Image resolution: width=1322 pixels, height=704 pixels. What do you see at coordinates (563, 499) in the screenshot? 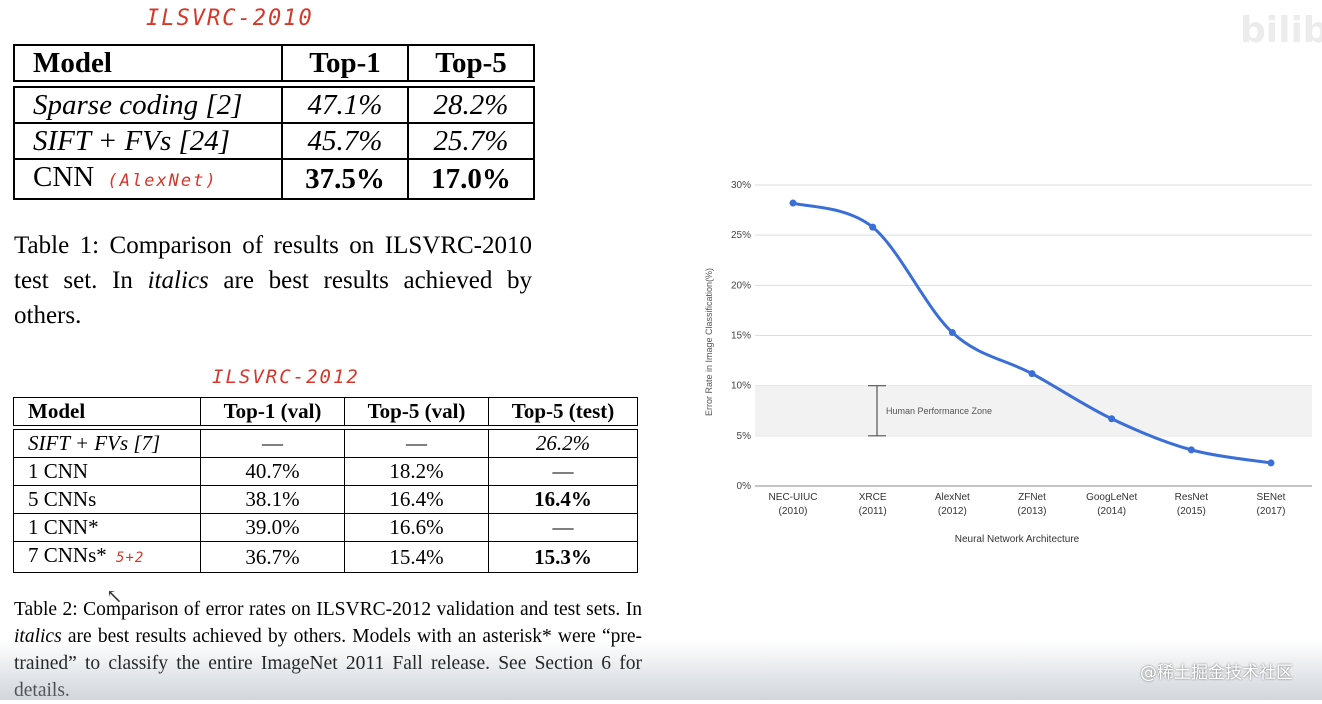
I see `table2-cell-top5test: 16.4%` at bounding box center [563, 499].